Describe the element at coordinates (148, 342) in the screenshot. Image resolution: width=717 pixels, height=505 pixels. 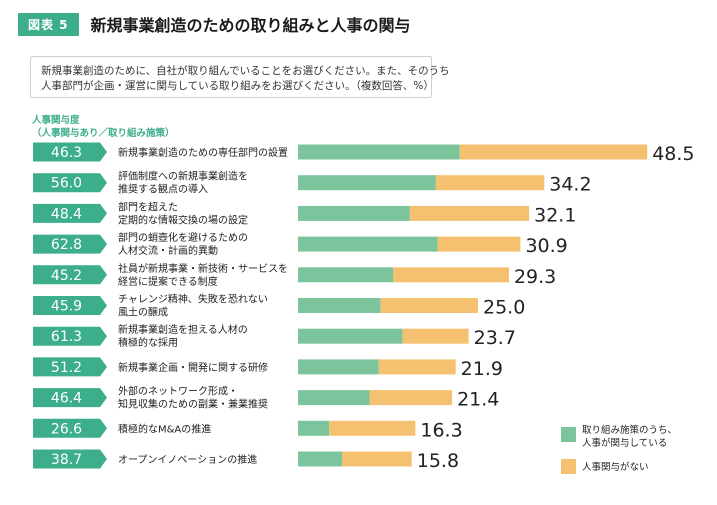
I see `category-label: 積極的な採用` at that location.